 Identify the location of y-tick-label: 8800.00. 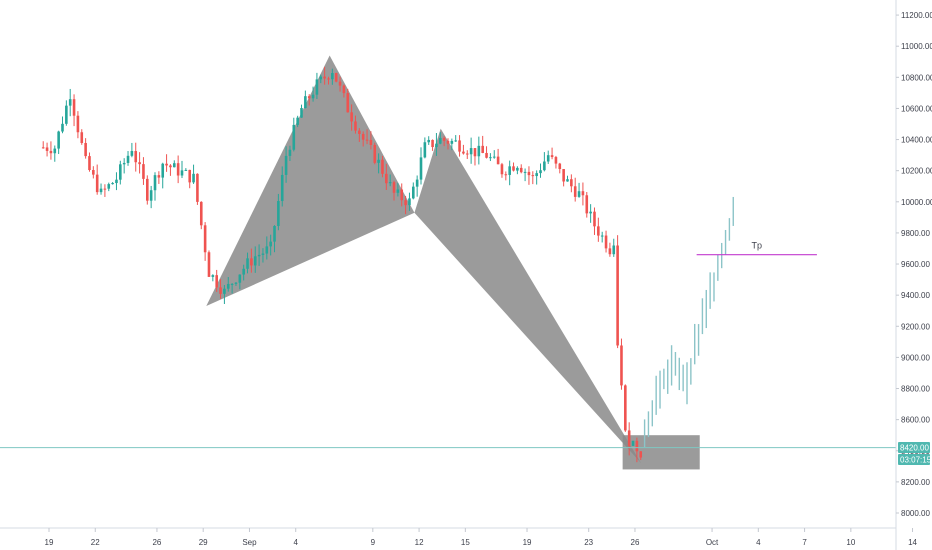
(915, 389).